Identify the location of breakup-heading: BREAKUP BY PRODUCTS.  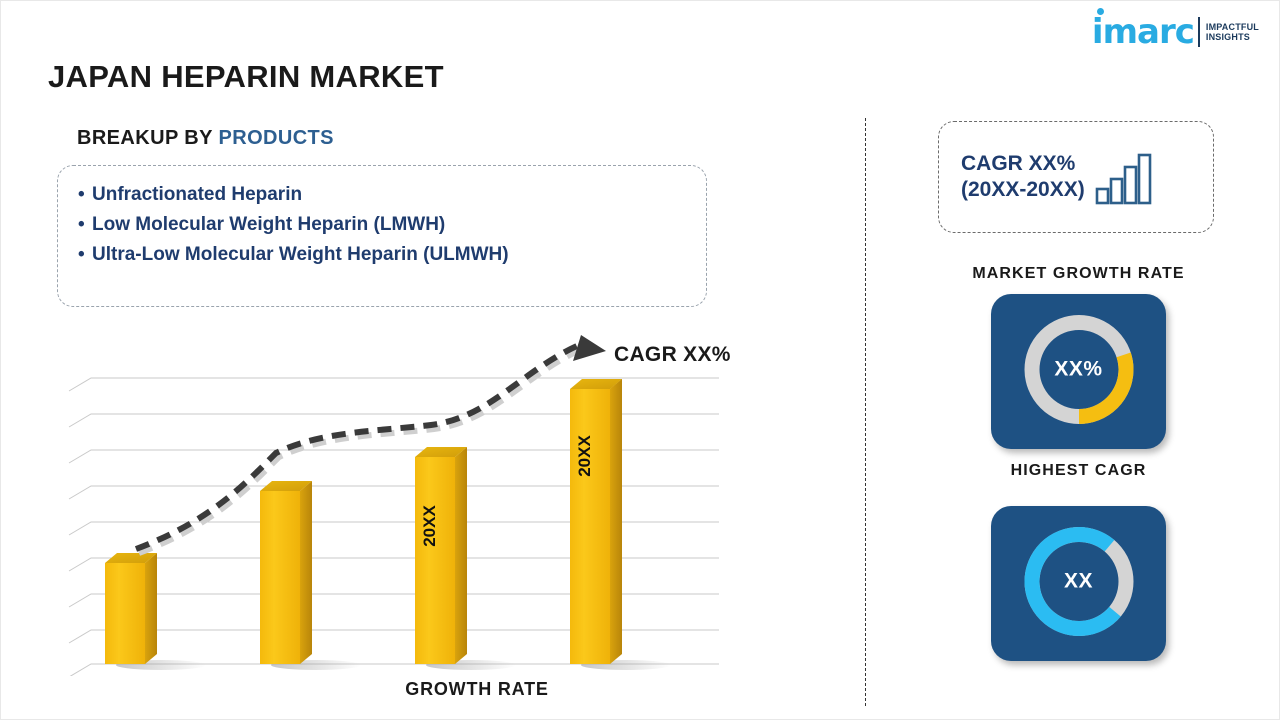
(205, 138).